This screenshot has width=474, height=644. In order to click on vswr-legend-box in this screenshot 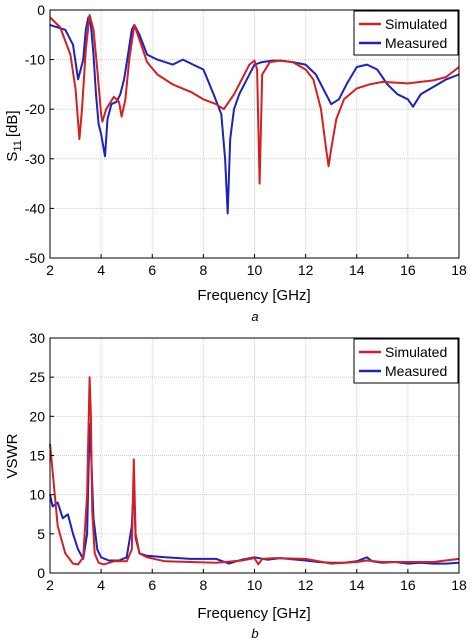, I will do `click(406, 361)`.